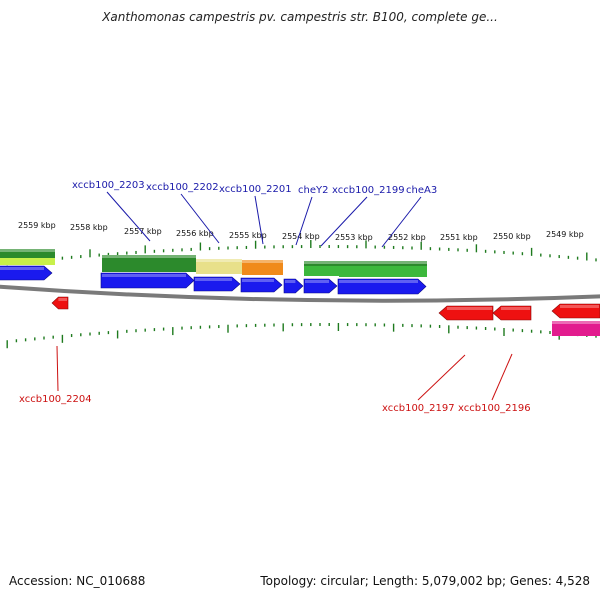  What do you see at coordinates (149, 263) in the screenshot?
I see `homology-bar` at bounding box center [149, 263].